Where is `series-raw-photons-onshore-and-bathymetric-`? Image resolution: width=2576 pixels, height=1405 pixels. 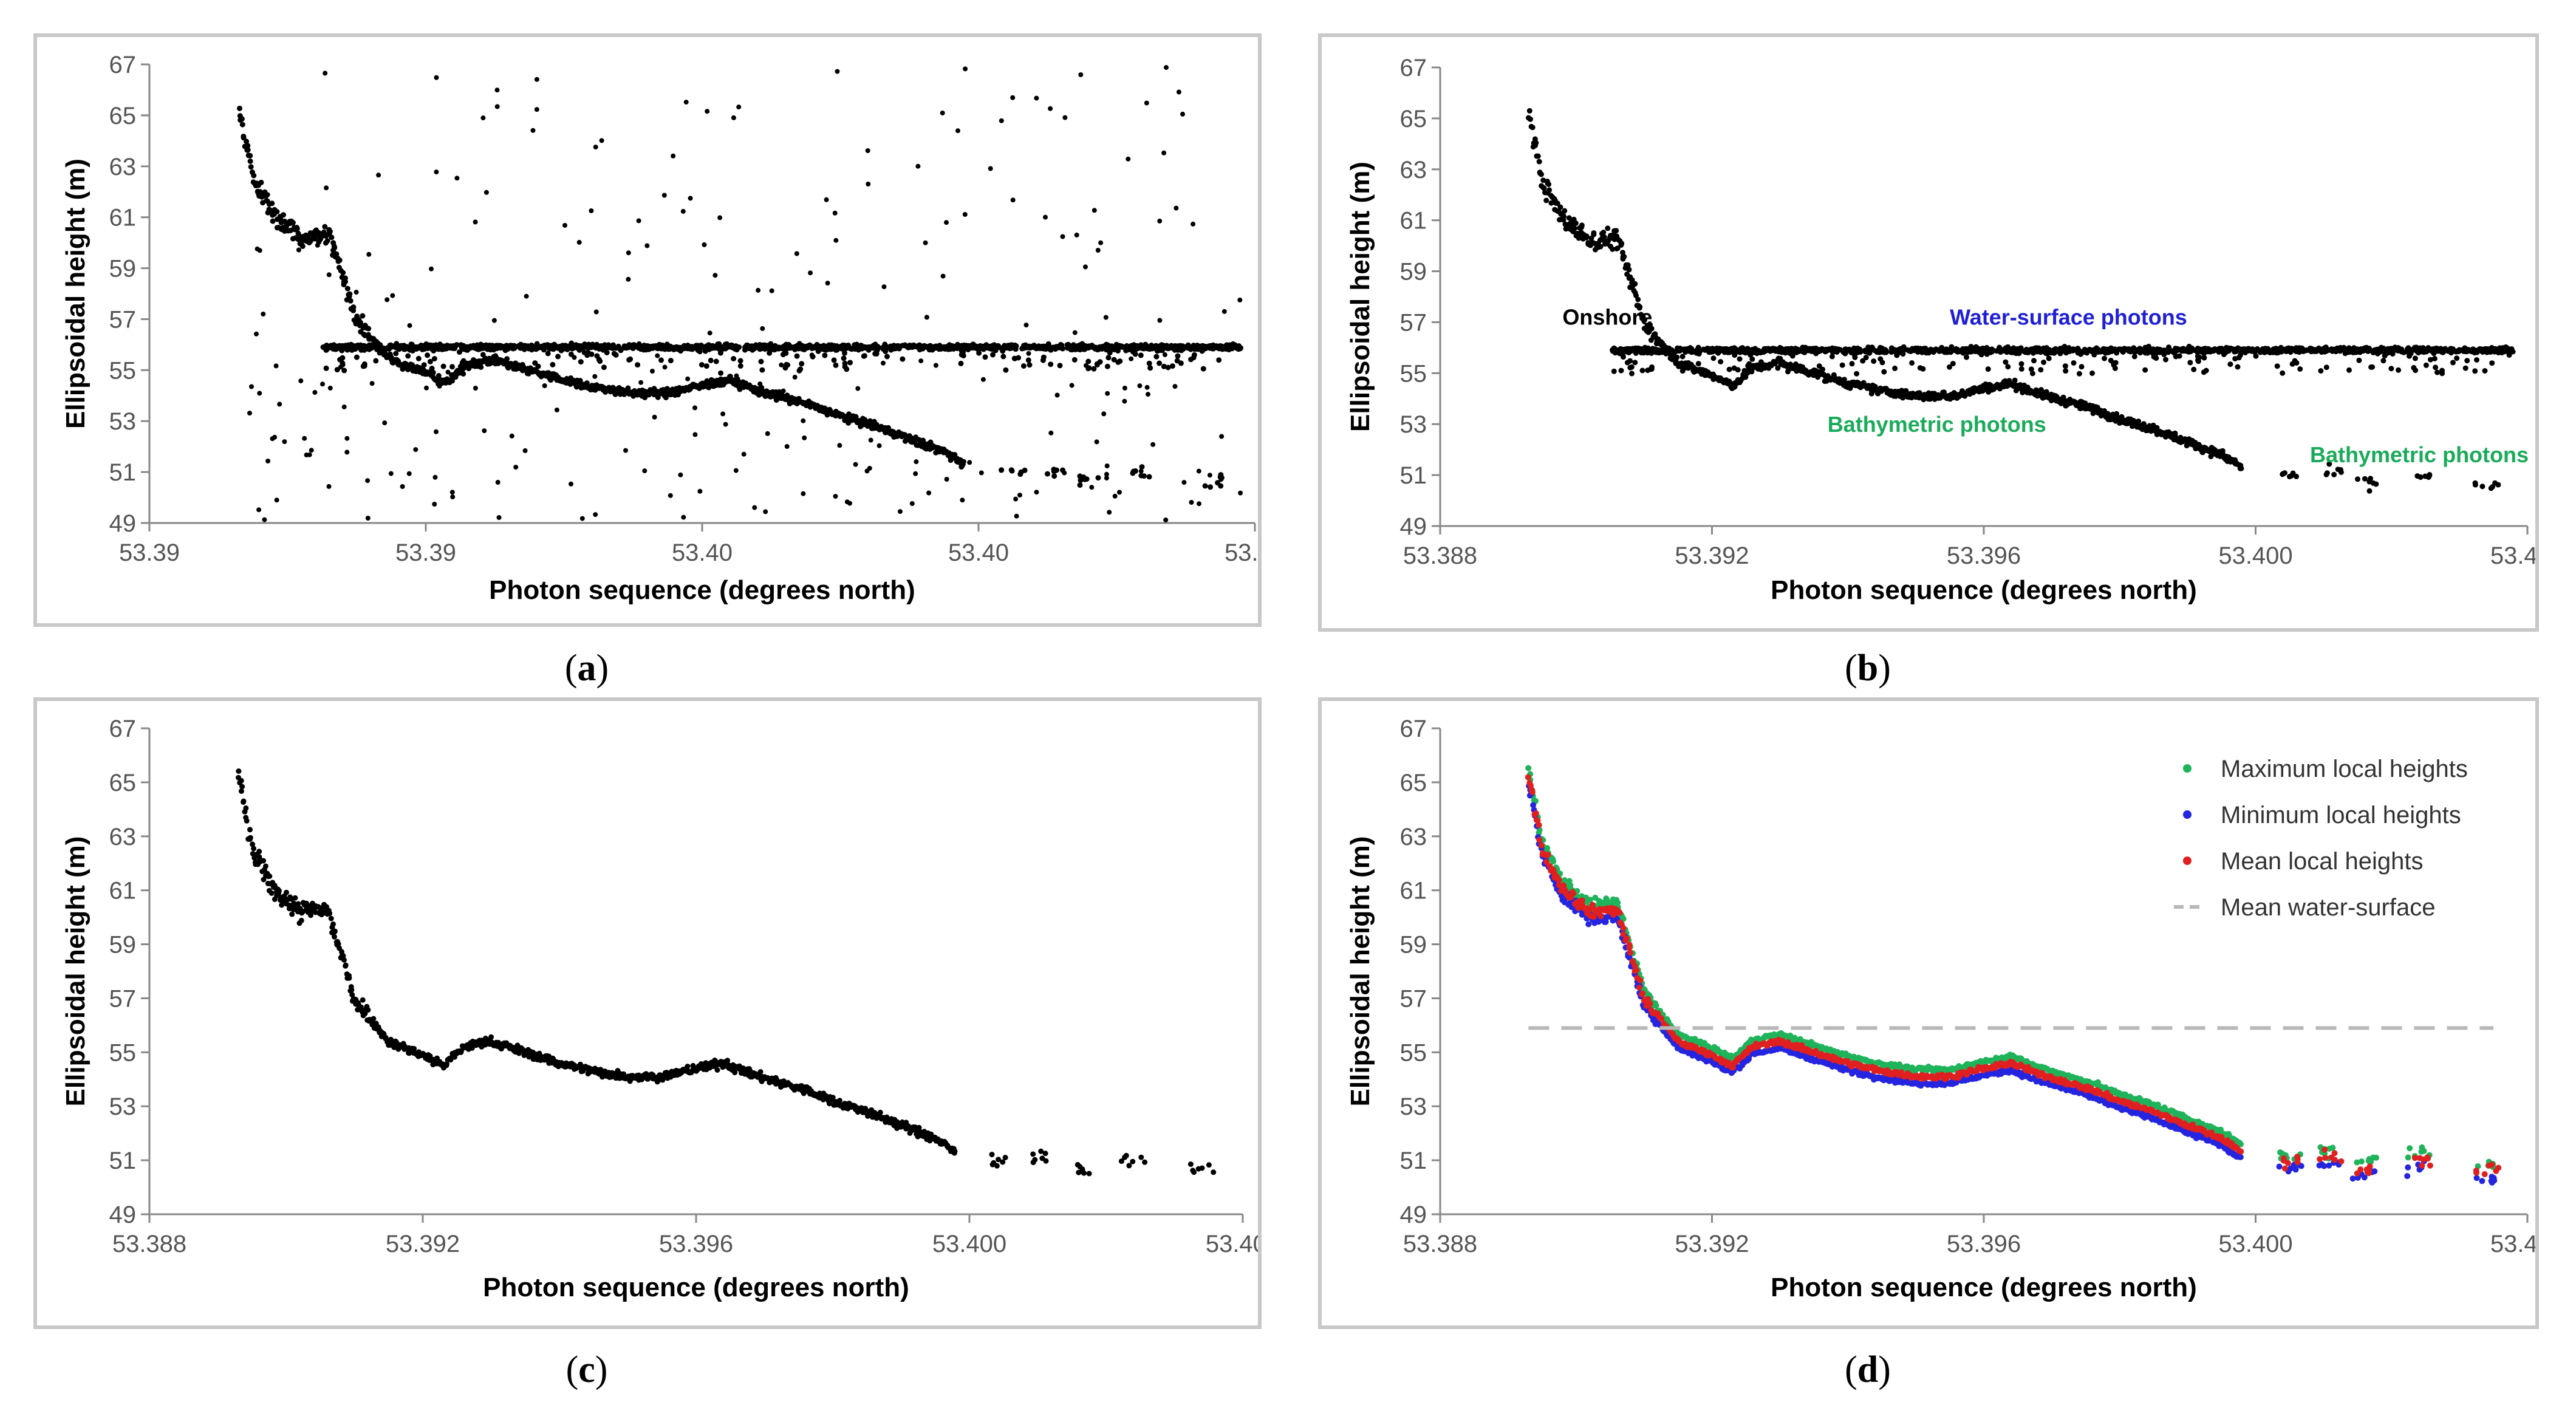 series-raw-photons-onshore-and-bathymetric- is located at coordinates (731, 297).